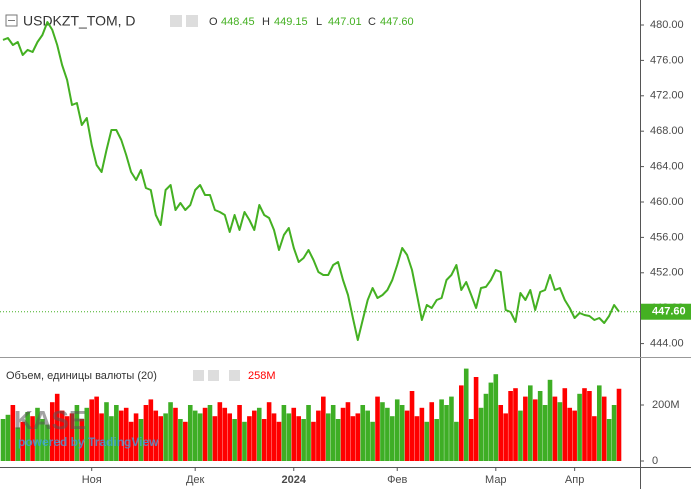 The width and height of the screenshot is (691, 489). Describe the element at coordinates (294, 480) in the screenshot. I see `x-tick-label: 2024` at that location.